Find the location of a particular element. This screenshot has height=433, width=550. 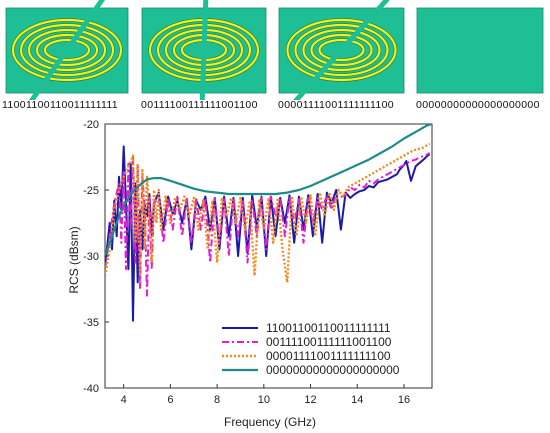

y-axis-ticks: -20 -25 -30 -35 -40 is located at coordinates (96, 257).